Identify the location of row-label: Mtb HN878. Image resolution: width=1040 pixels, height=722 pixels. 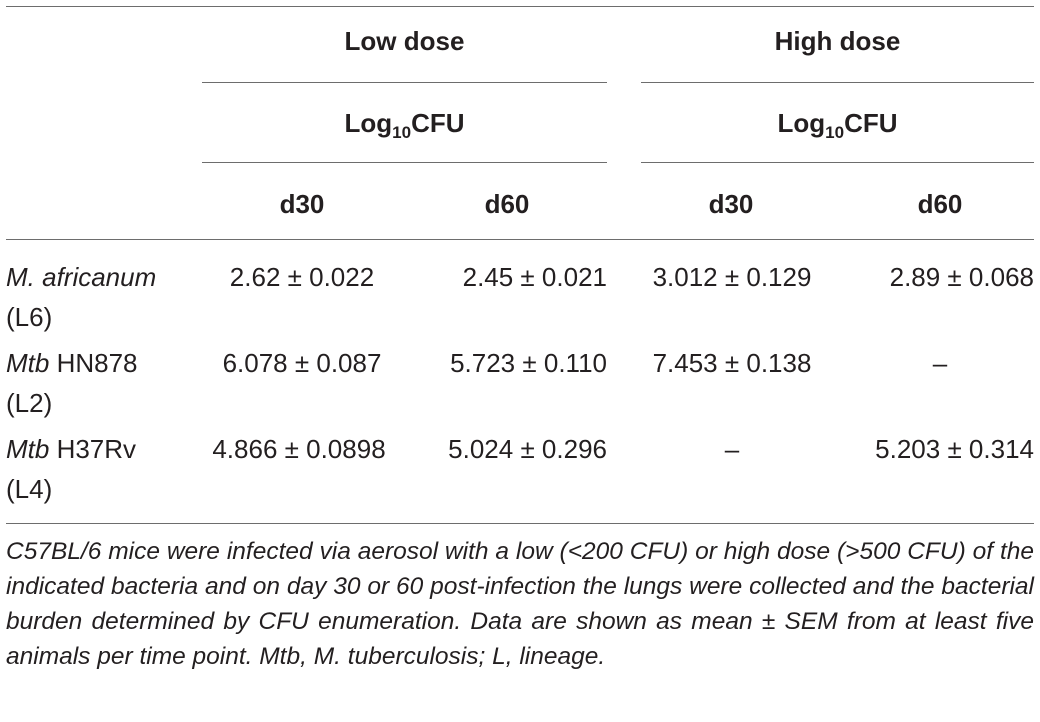
(72, 363).